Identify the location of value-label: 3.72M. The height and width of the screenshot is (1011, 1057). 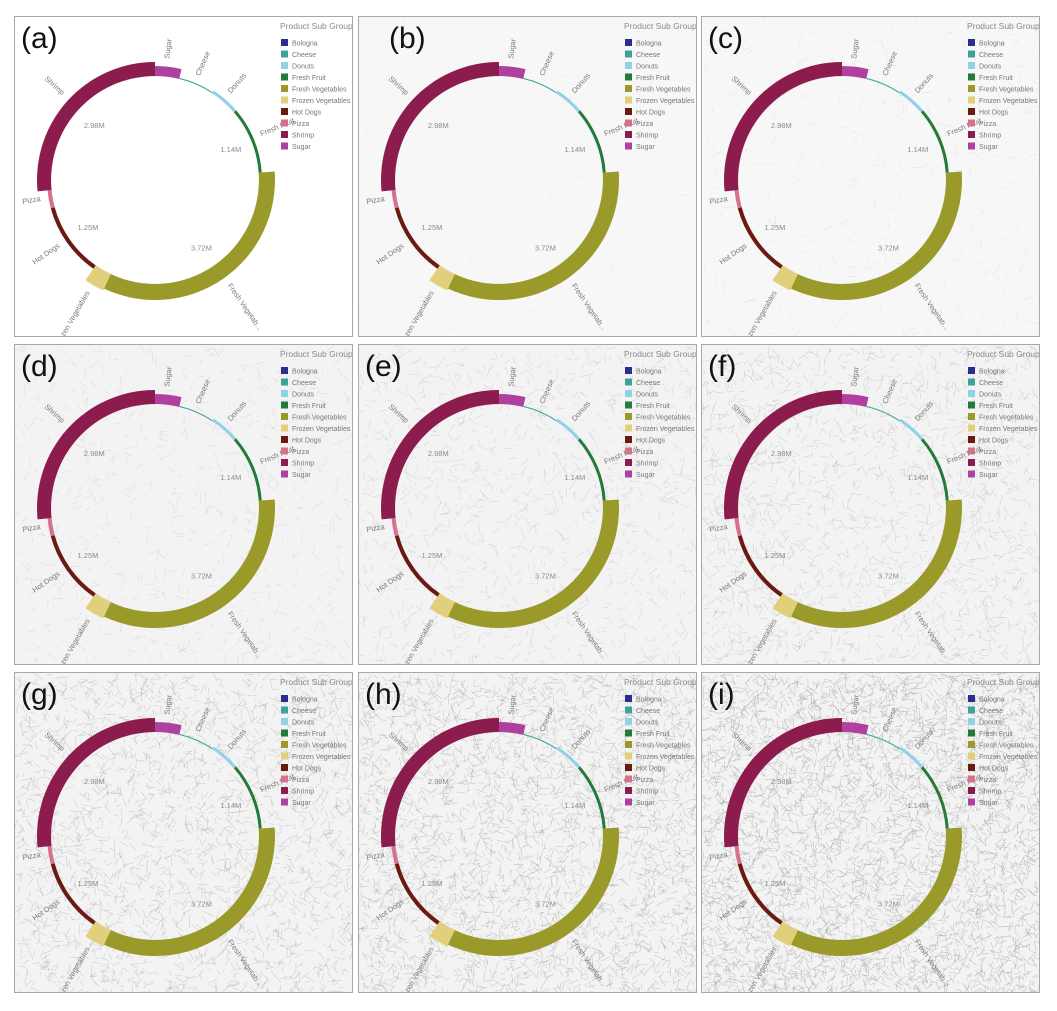
(201, 576).